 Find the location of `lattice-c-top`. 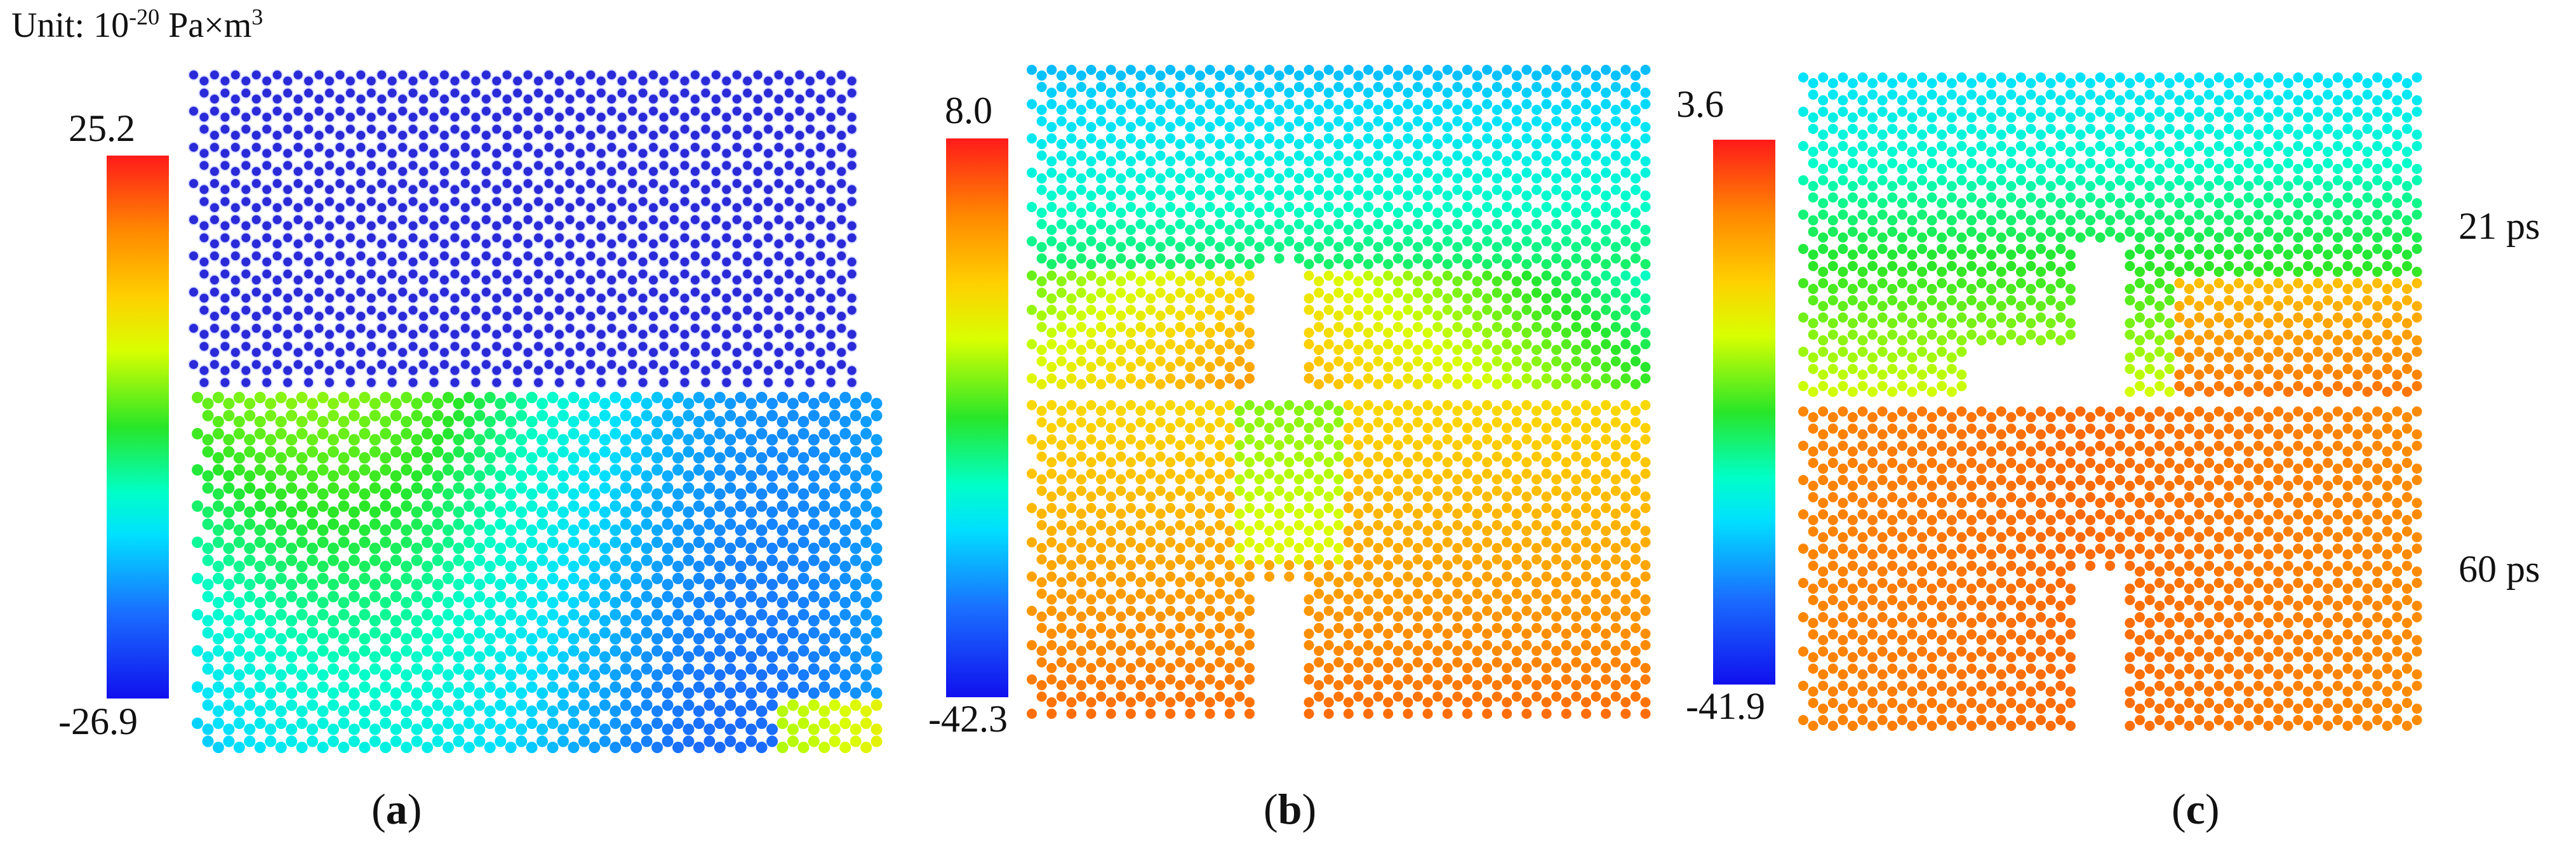

lattice-c-top is located at coordinates (2114, 239).